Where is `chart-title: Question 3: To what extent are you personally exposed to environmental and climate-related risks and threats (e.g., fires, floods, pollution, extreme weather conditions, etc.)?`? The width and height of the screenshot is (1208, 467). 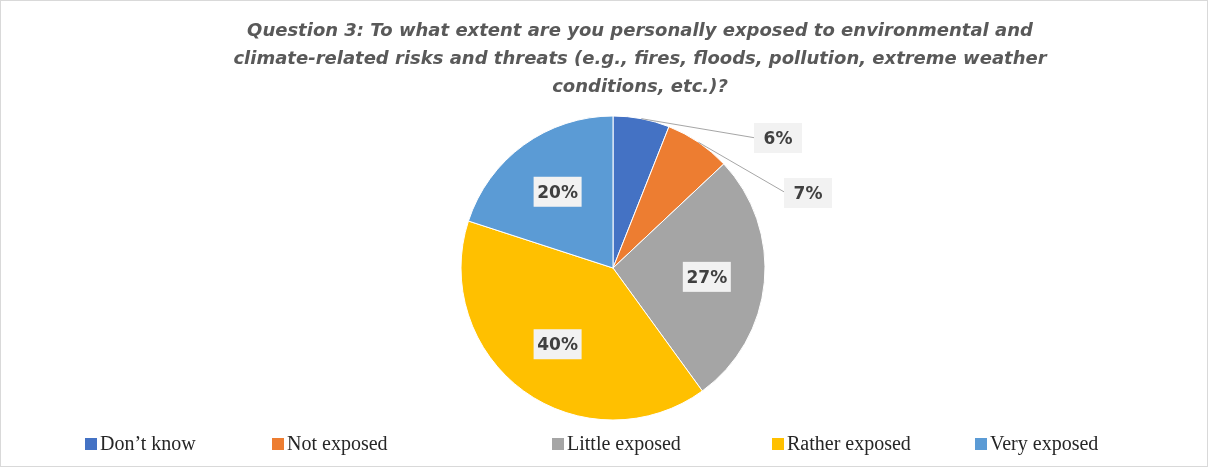
chart-title: Question 3: To what extent are you personally exposed to environmental and climate-related risks and threats (e.g., fires, floods, pollution, extreme weather conditions, etc.)? is located at coordinates (640, 57).